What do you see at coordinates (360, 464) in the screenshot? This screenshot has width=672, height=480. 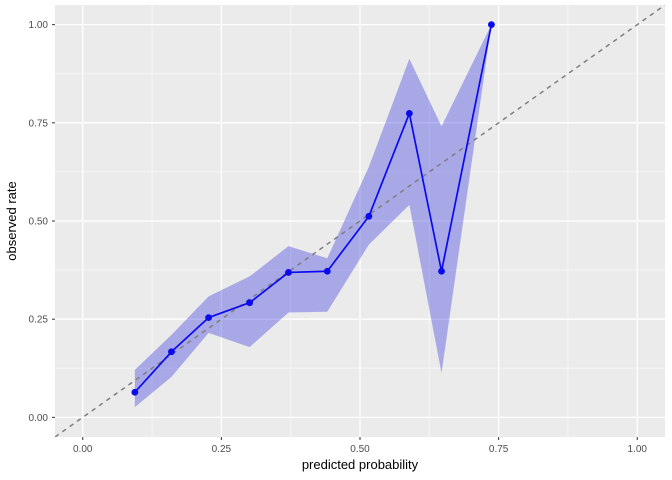 I see `x-axis-title: predicted probability` at bounding box center [360, 464].